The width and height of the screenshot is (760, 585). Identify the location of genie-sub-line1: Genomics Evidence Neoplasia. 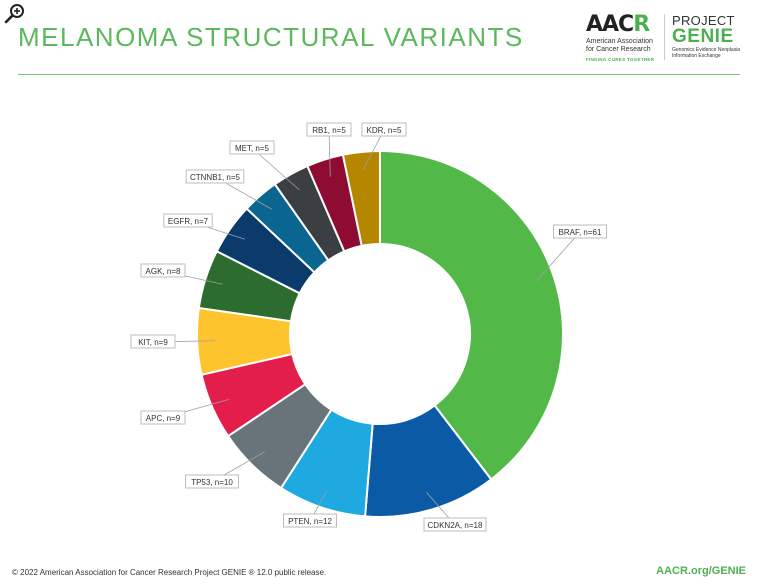
(706, 50).